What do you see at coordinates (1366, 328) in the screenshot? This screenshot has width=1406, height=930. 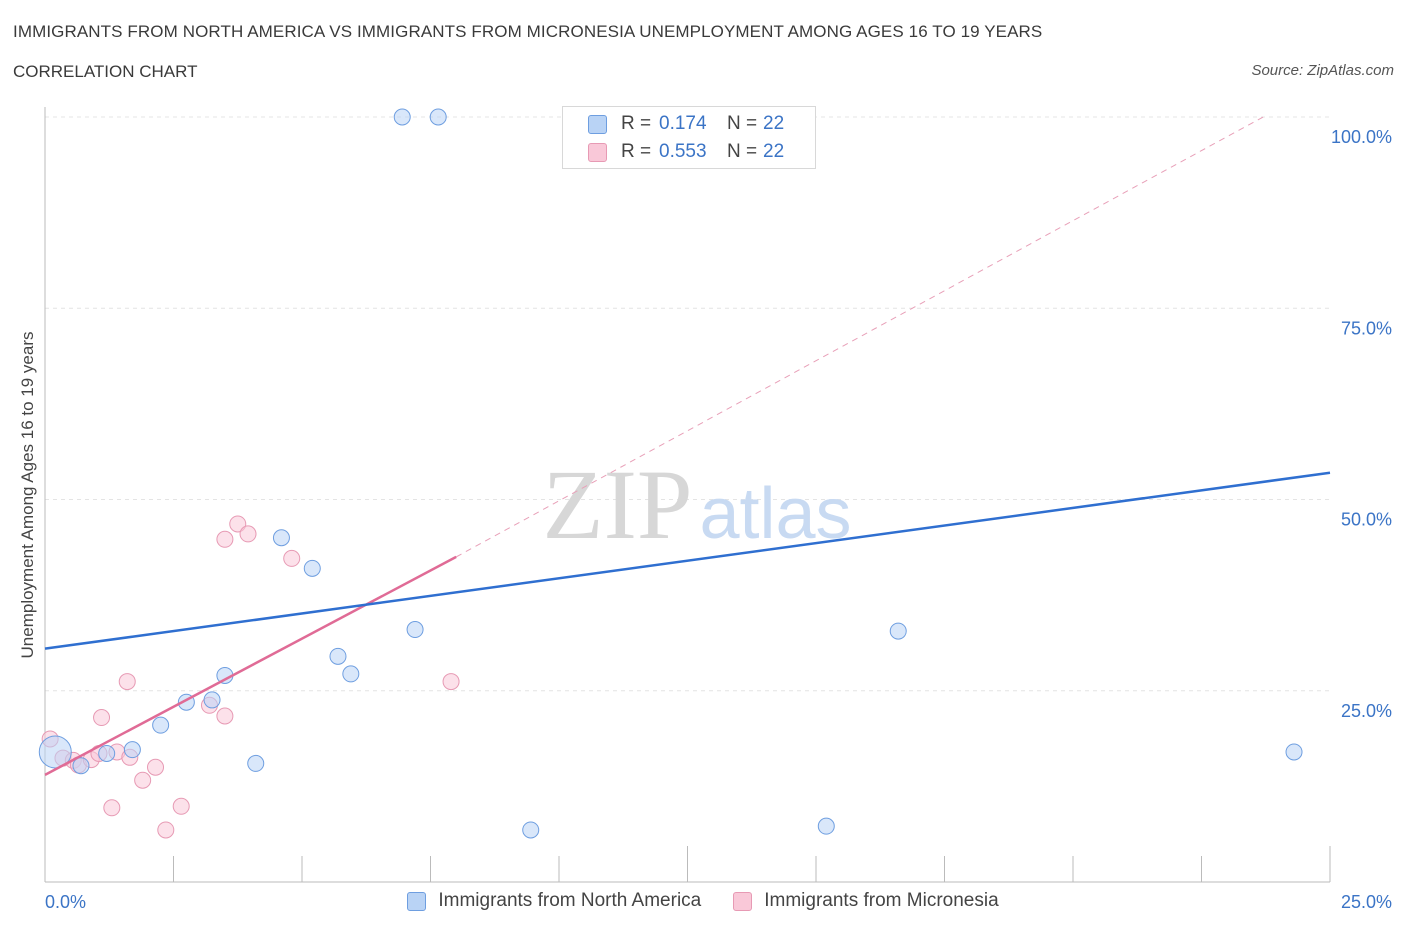 I see `y-tick-label: 75.0%` at bounding box center [1366, 328].